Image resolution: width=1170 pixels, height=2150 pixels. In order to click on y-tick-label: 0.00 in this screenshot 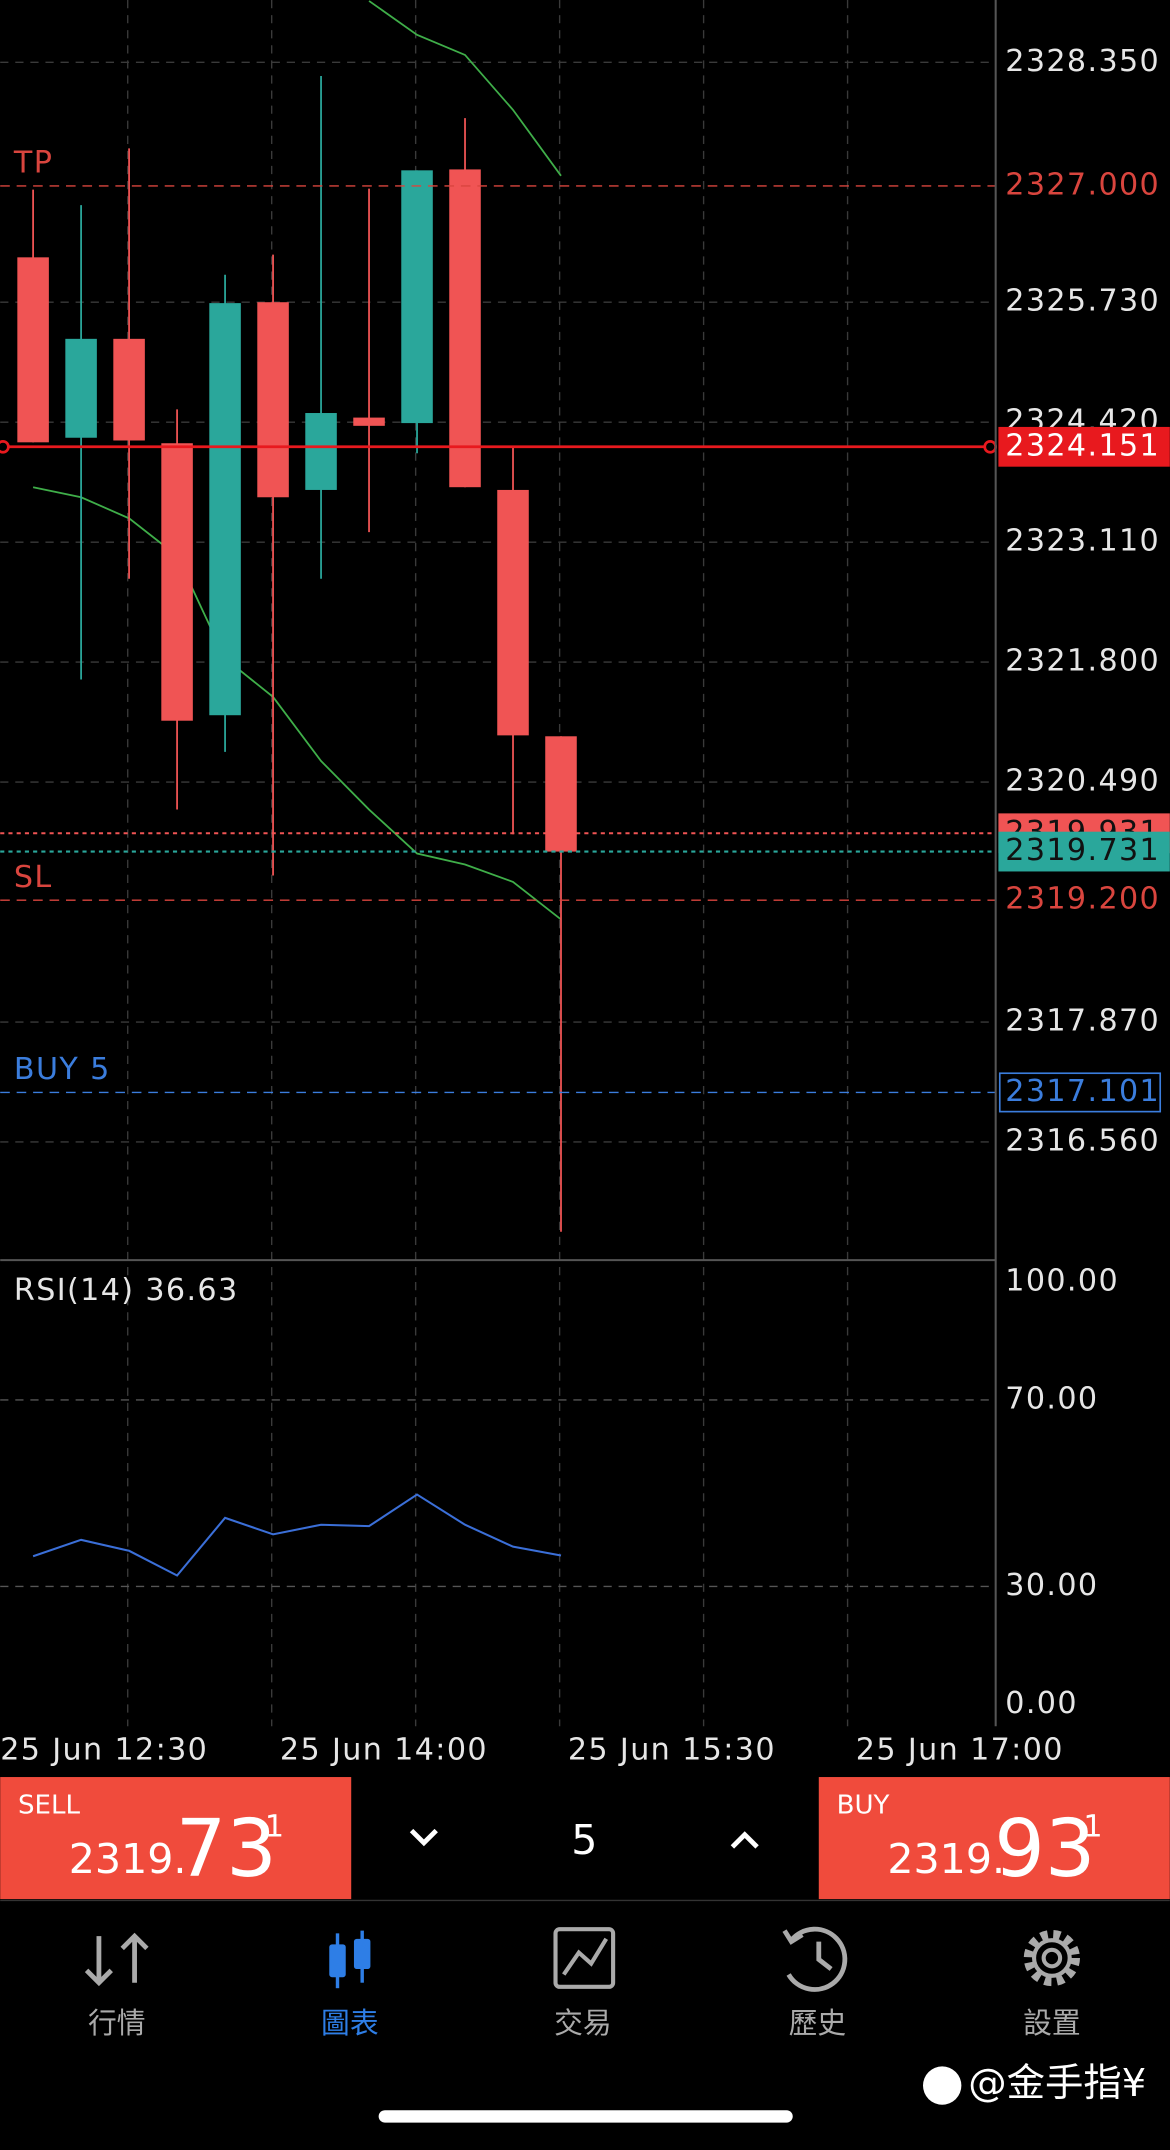, I will do `click(1041, 1703)`.